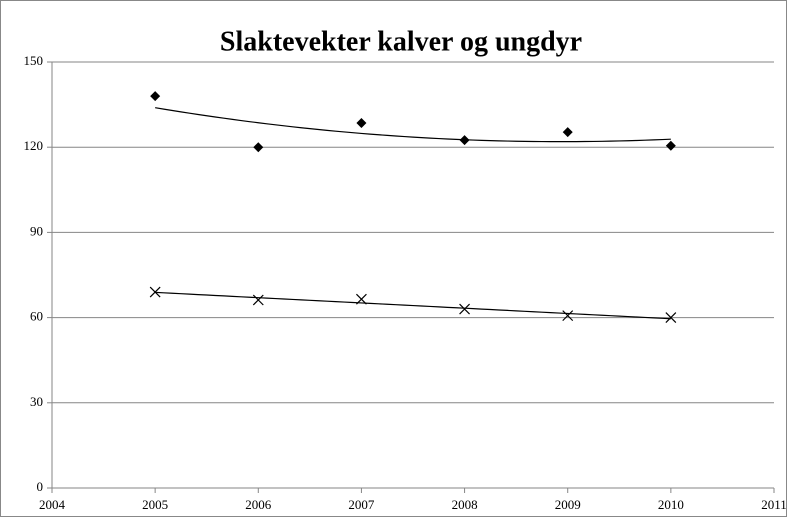  Describe the element at coordinates (40, 486) in the screenshot. I see `y-tick-label: 0` at that location.